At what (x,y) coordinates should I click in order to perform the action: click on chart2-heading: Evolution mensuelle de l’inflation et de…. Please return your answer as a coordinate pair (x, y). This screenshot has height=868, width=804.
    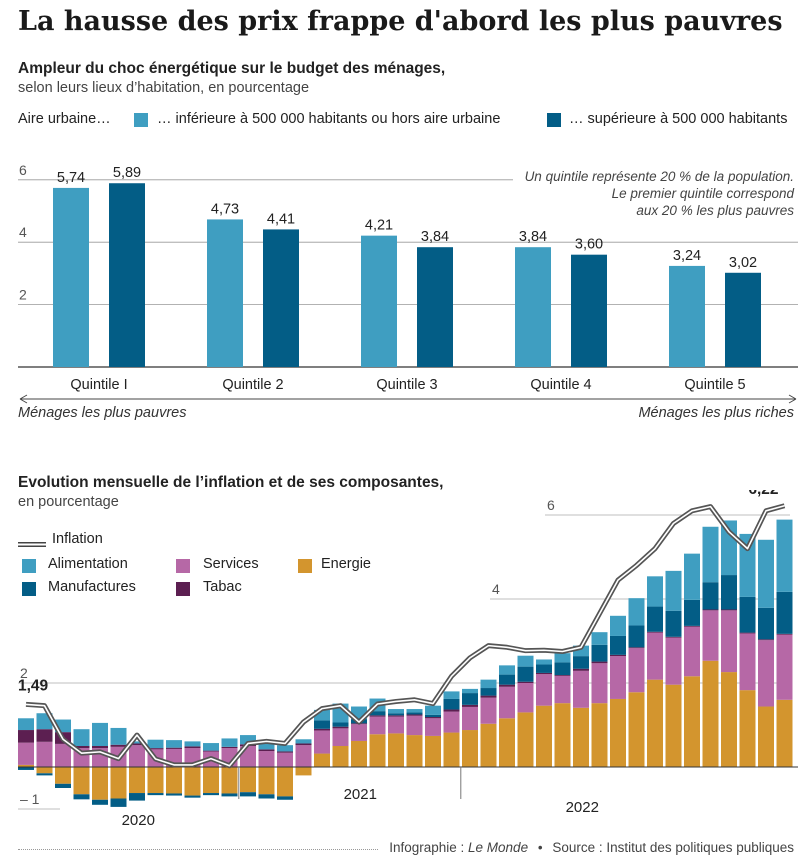
    Looking at the image, I should click on (231, 482).